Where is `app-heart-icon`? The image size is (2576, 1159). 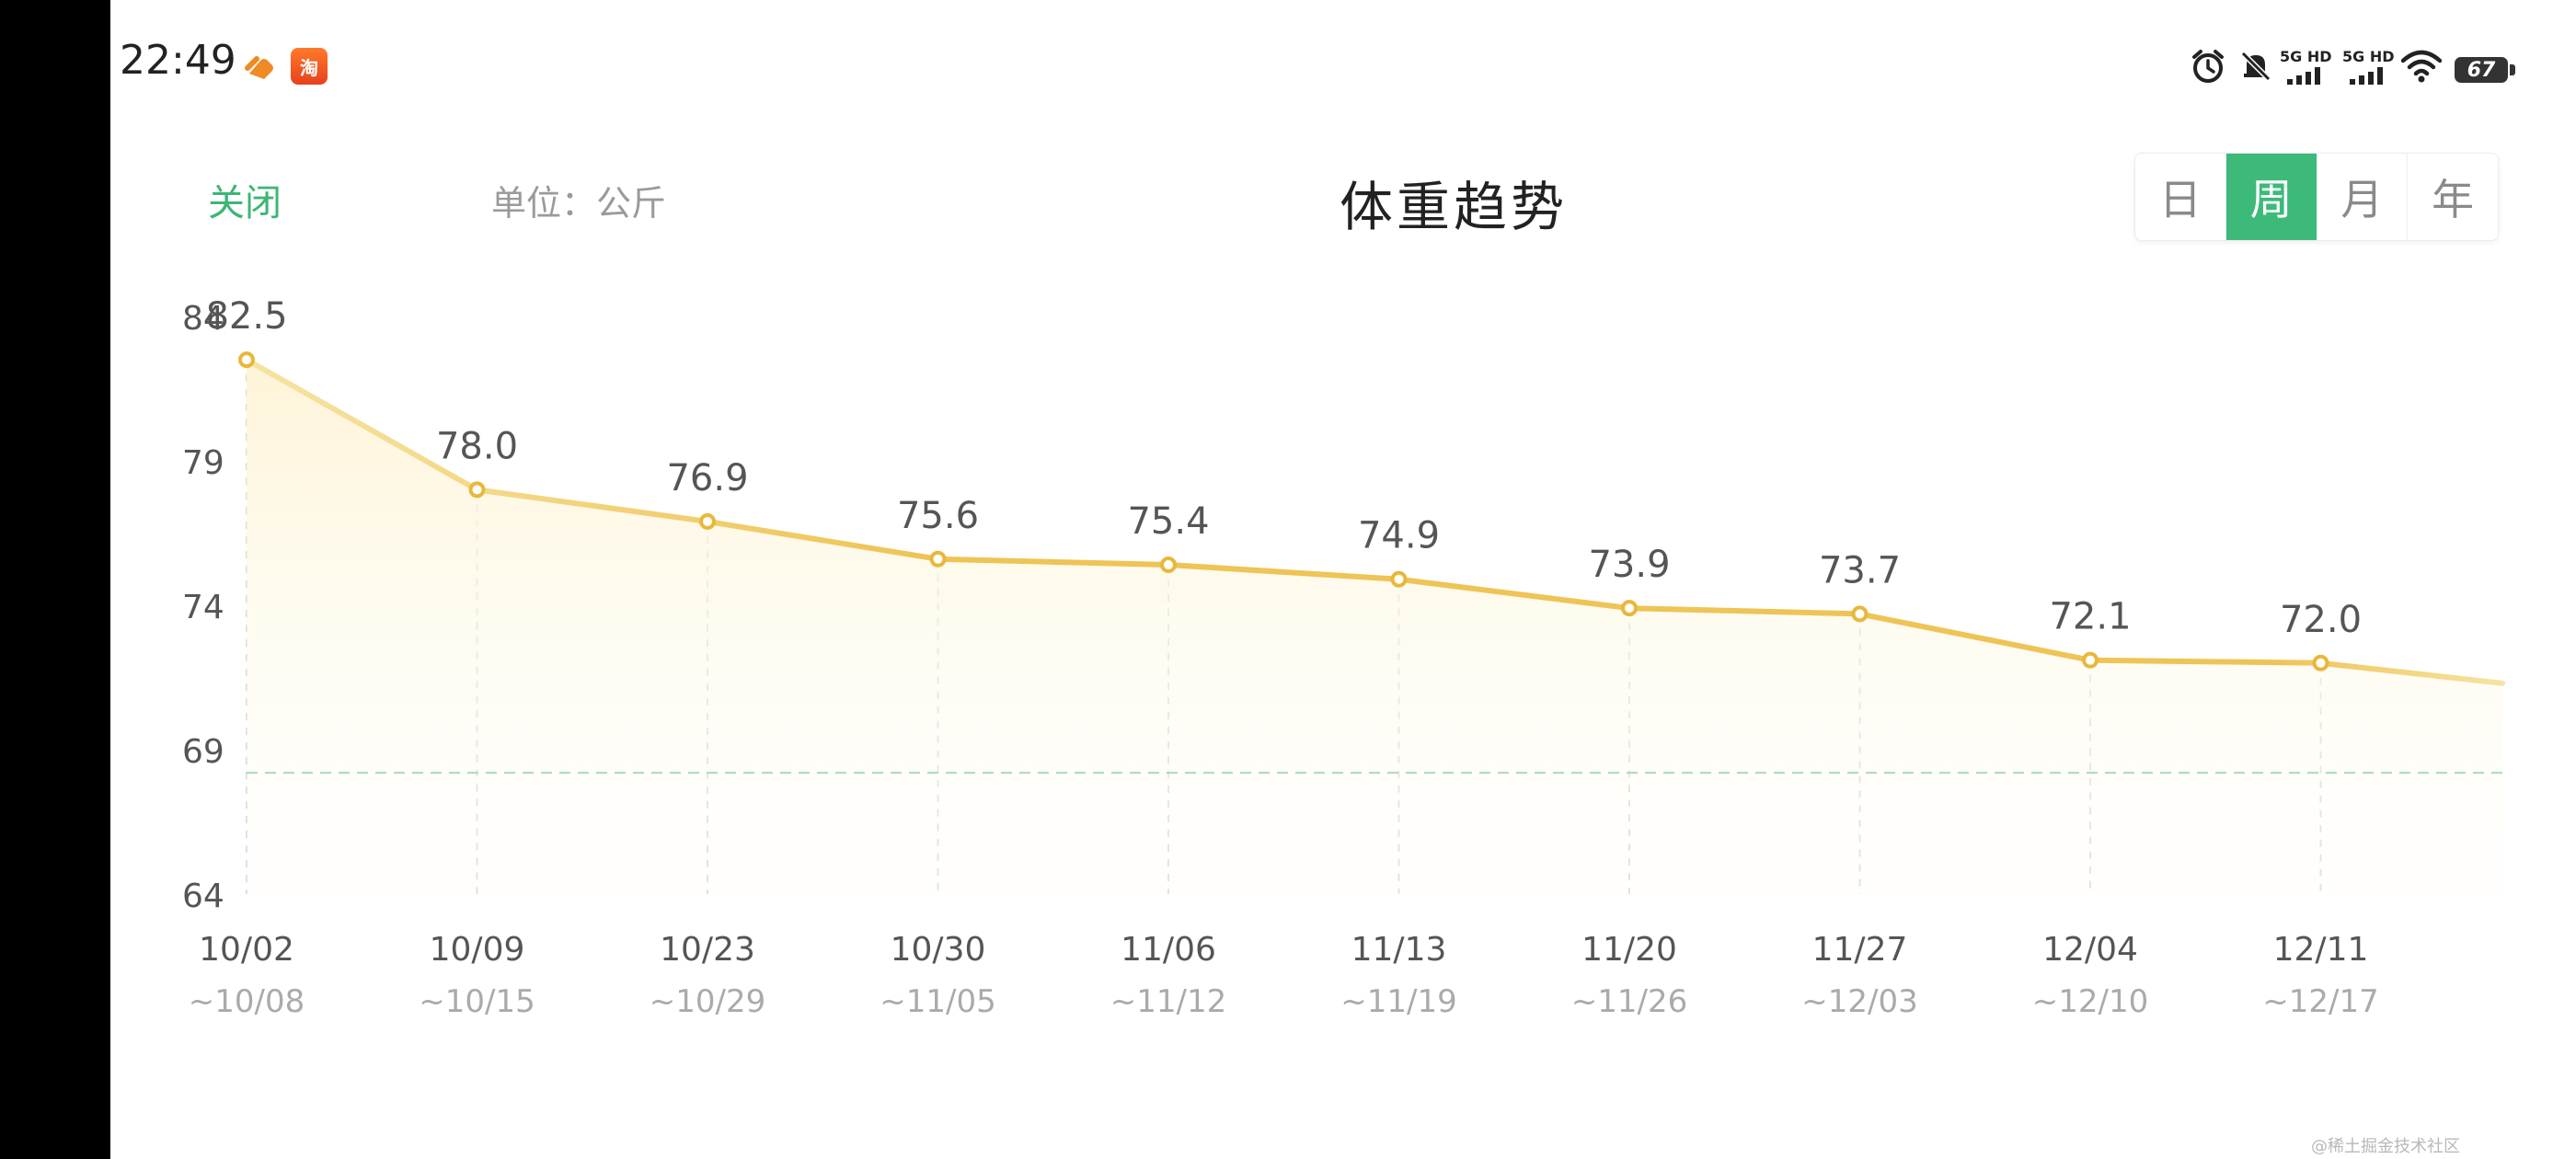
app-heart-icon is located at coordinates (259, 67).